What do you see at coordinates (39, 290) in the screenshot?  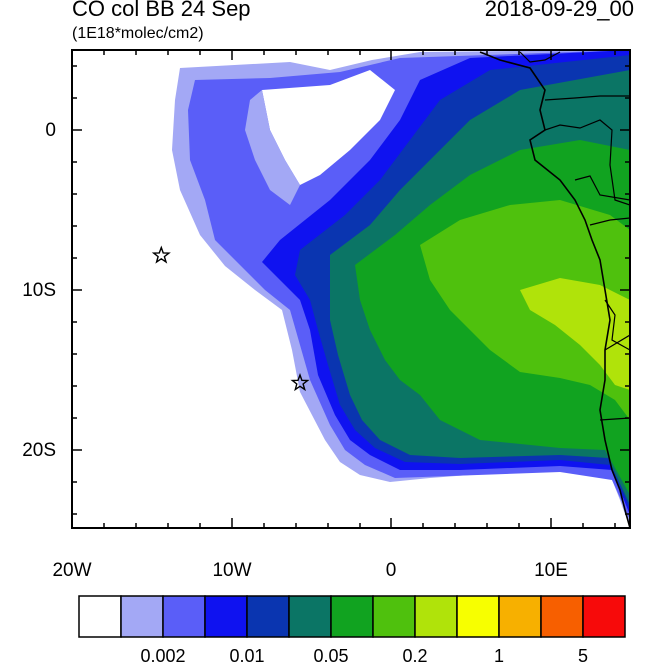 I see `lat-label-10s: 10S` at bounding box center [39, 290].